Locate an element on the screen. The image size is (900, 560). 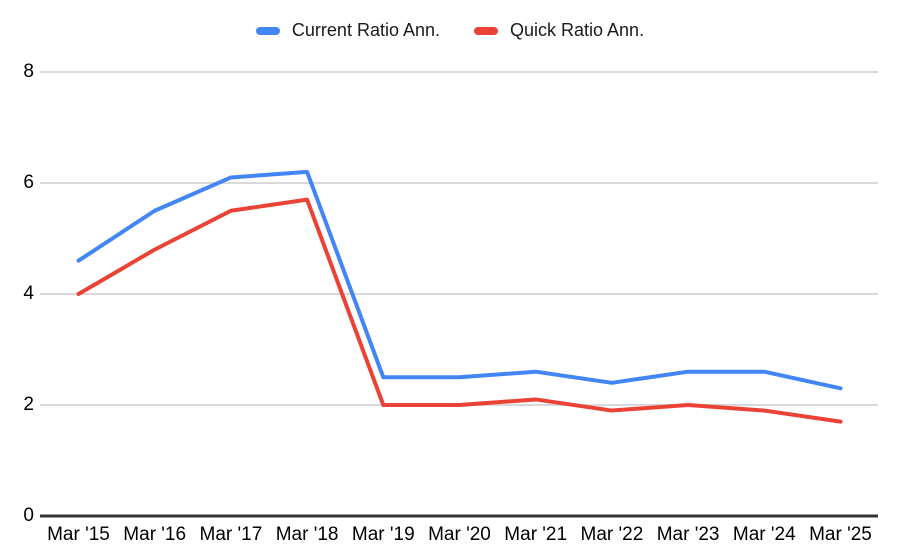
legend-label-current-ratio: Current Ratio Ann. is located at coordinates (365, 30).